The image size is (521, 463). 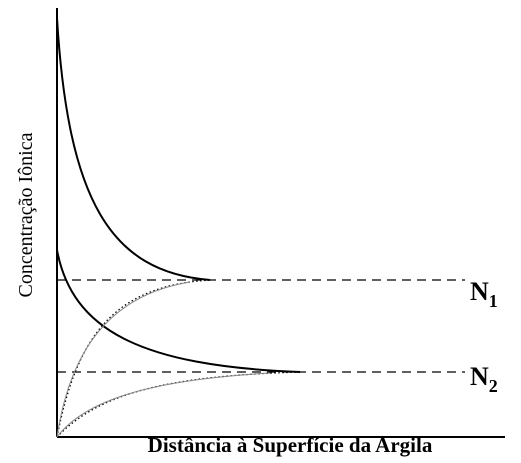 What do you see at coordinates (163, 405) in the screenshot?
I see `aux-curve-low` at bounding box center [163, 405].